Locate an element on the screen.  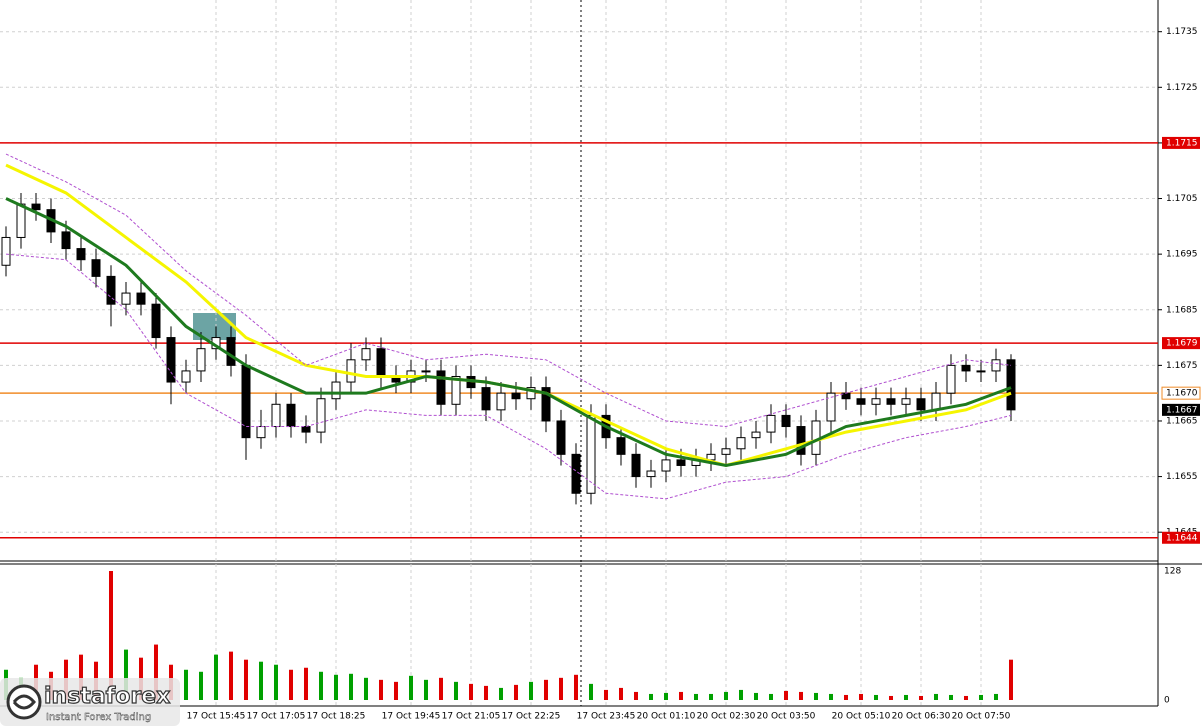
level-label: 1.1679 is located at coordinates (1182, 344).